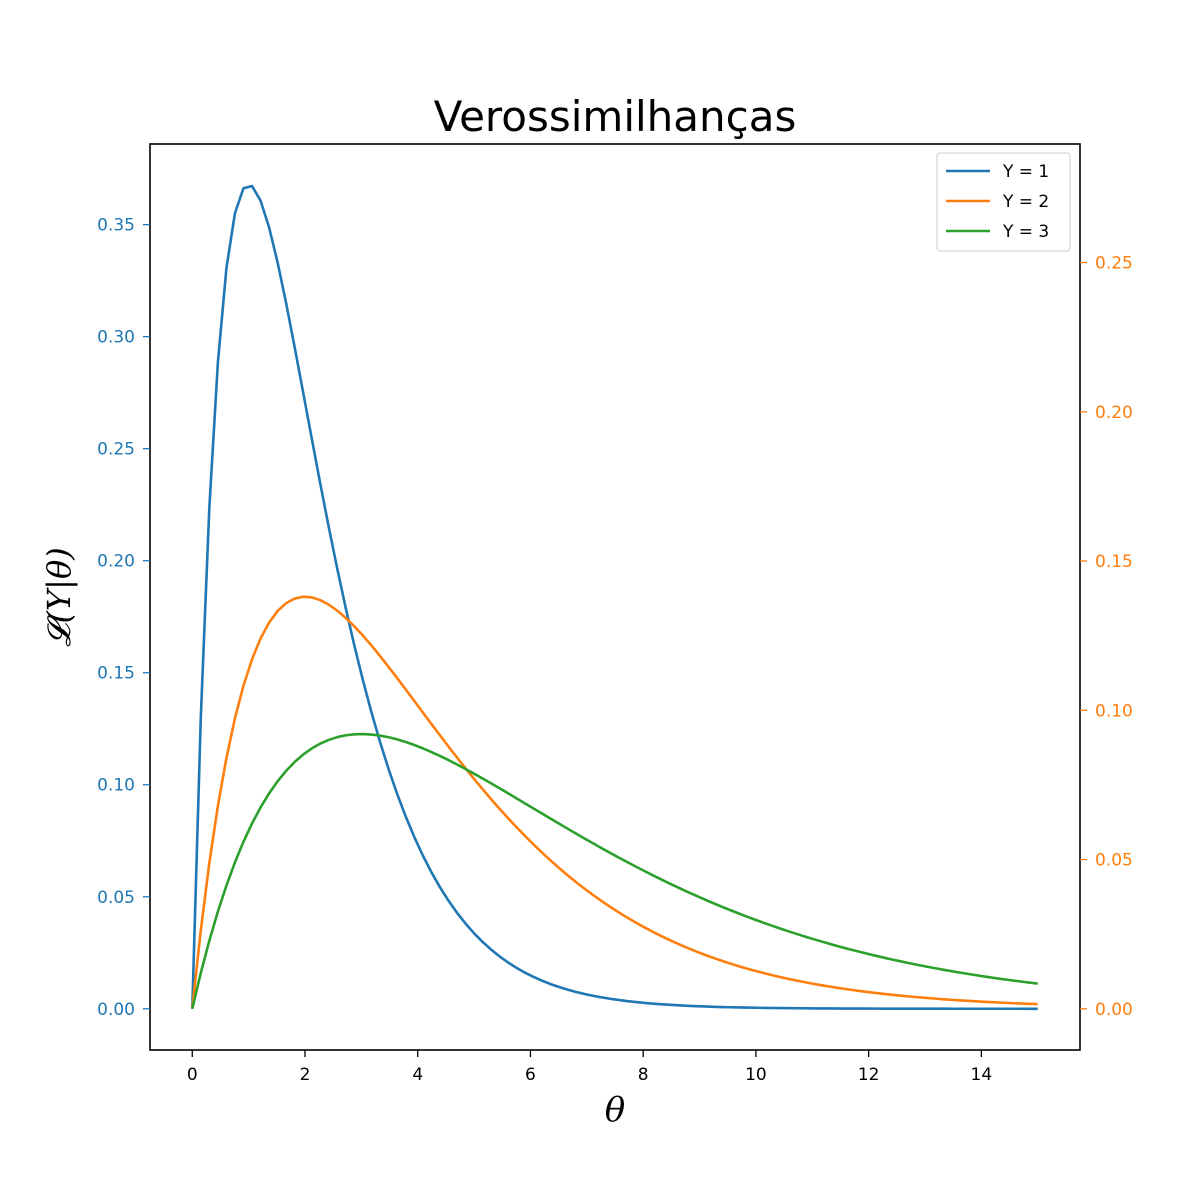 The image size is (1200, 1200). Describe the element at coordinates (615, 1110) in the screenshot. I see `x-axis-label: θ` at that location.